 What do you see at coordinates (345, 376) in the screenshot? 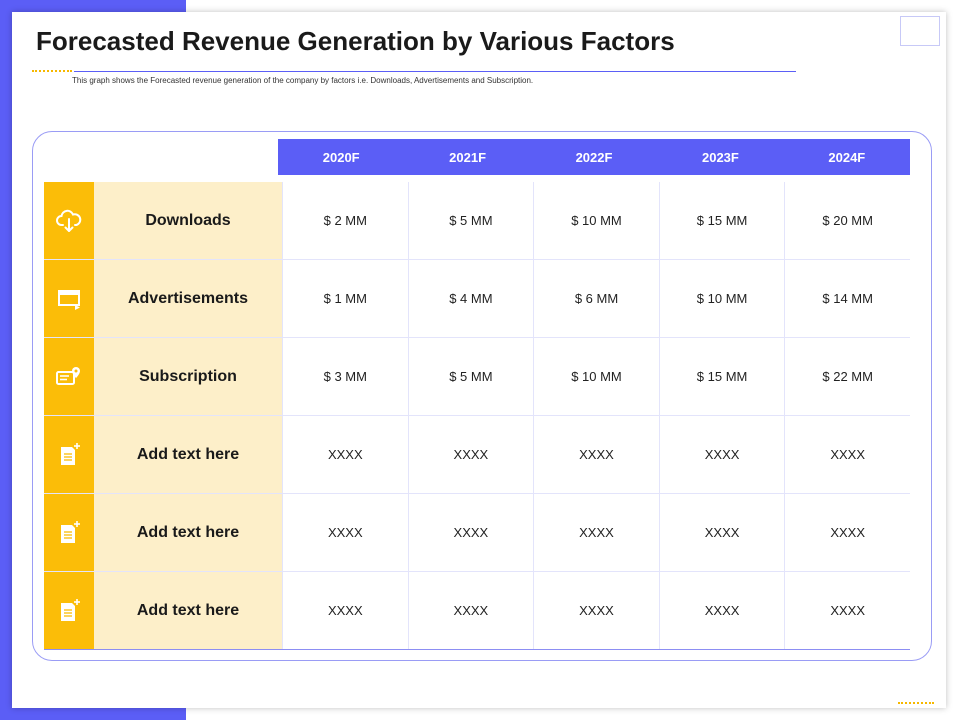
I see `table-cell: $ 3 MM` at bounding box center [345, 376].